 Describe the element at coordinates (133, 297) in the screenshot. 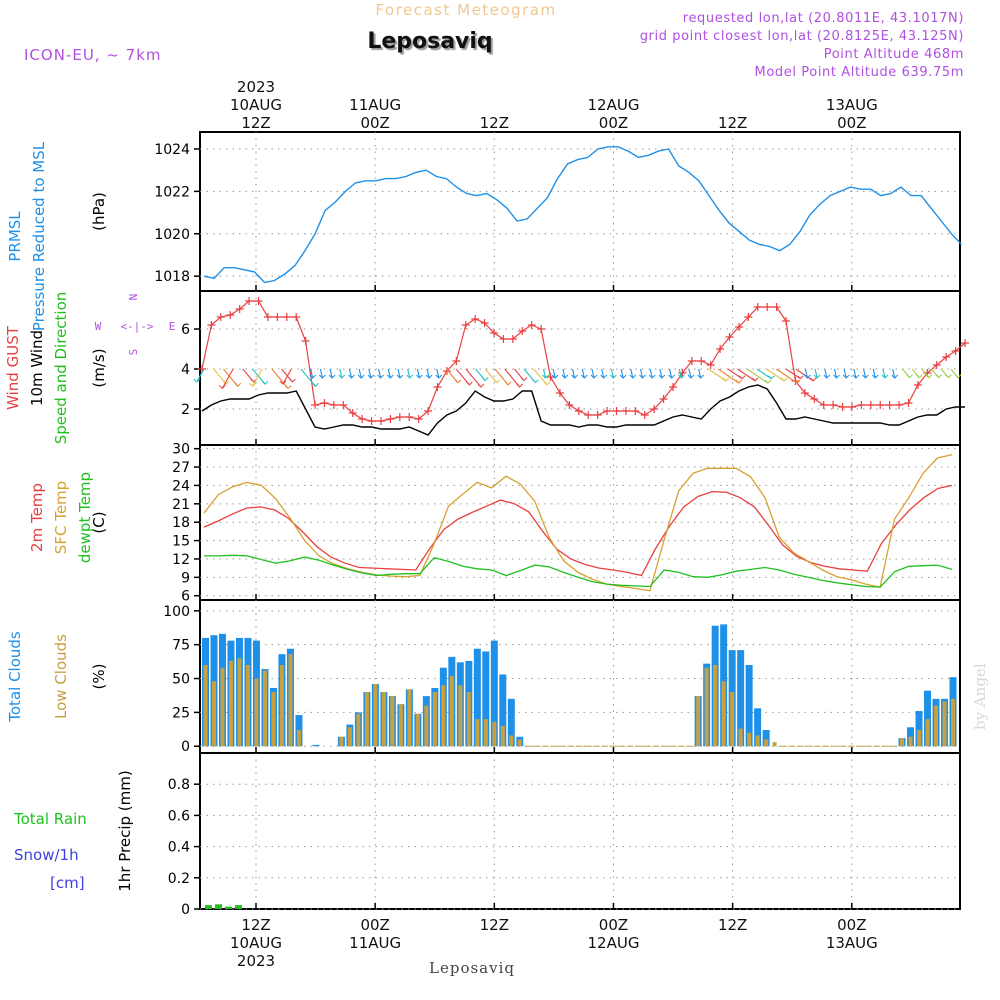

I see `compass-n: N` at that location.